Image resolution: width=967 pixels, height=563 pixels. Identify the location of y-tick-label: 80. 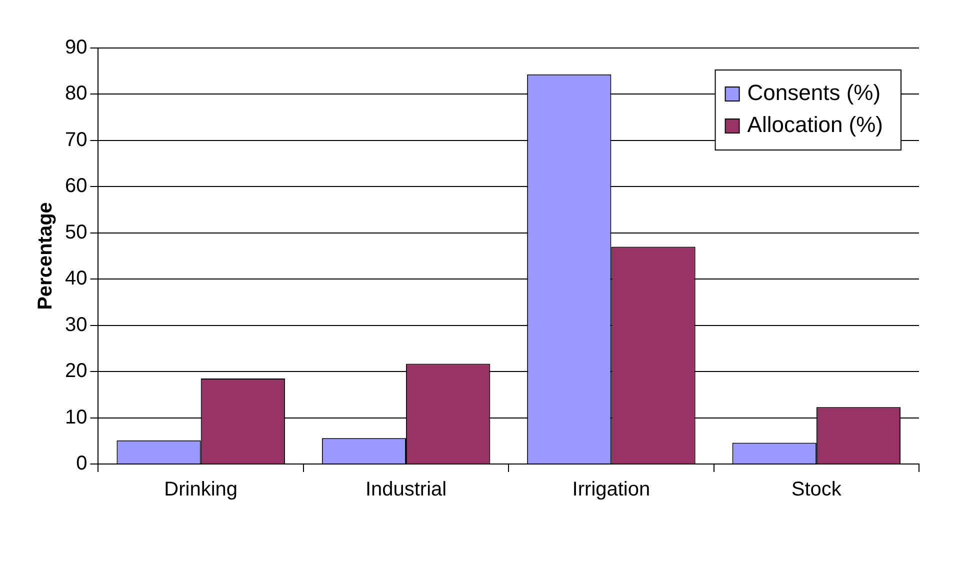
(76, 93).